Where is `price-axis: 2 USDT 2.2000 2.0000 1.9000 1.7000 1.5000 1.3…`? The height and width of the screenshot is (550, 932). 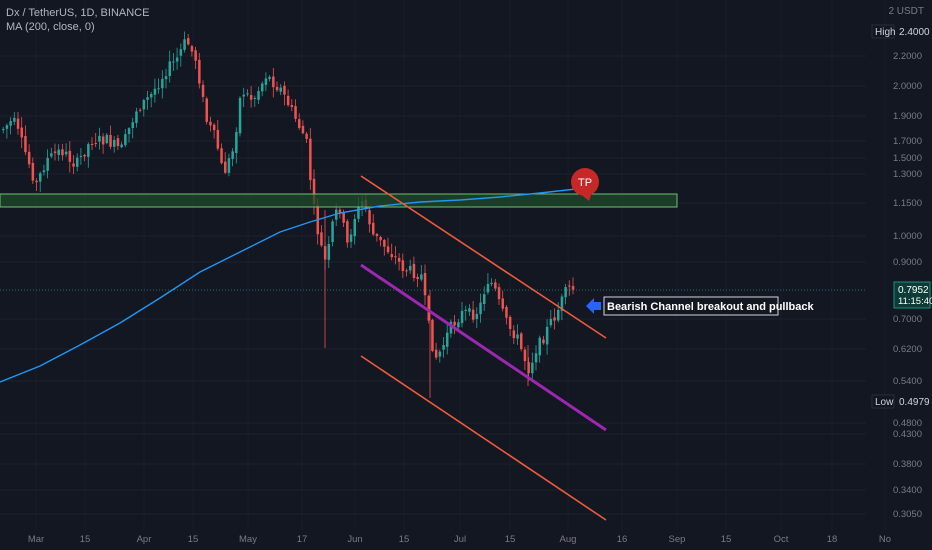
price-axis: 2 USDT 2.2000 2.0000 1.9000 1.7000 1.5000 1.3… is located at coordinates (906, 263).